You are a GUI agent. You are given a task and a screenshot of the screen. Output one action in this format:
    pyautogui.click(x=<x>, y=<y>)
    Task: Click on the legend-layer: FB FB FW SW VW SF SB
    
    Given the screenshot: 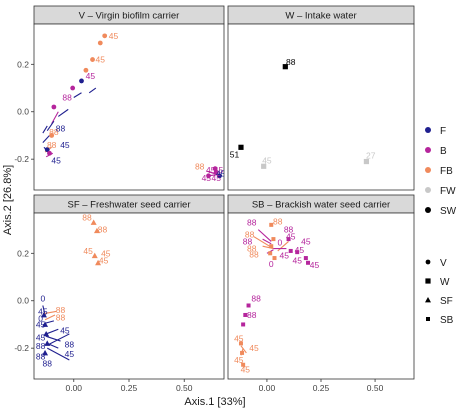 What is the action you would take?
    pyautogui.click(x=441, y=226)
    